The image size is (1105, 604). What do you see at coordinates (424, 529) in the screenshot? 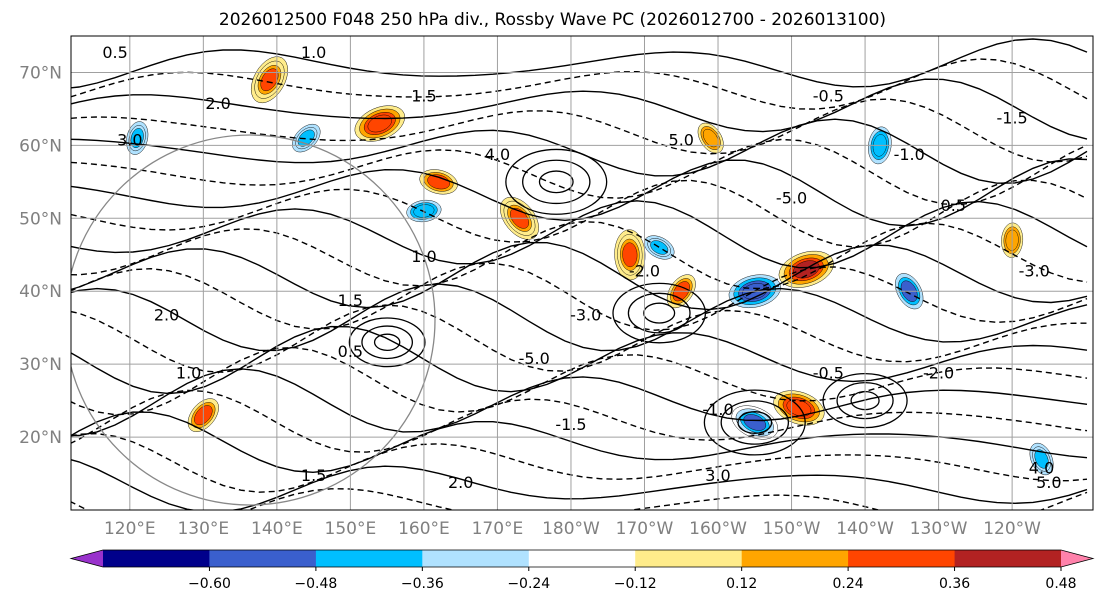
I see `longitude-tick-label: 160°E` at bounding box center [424, 529].